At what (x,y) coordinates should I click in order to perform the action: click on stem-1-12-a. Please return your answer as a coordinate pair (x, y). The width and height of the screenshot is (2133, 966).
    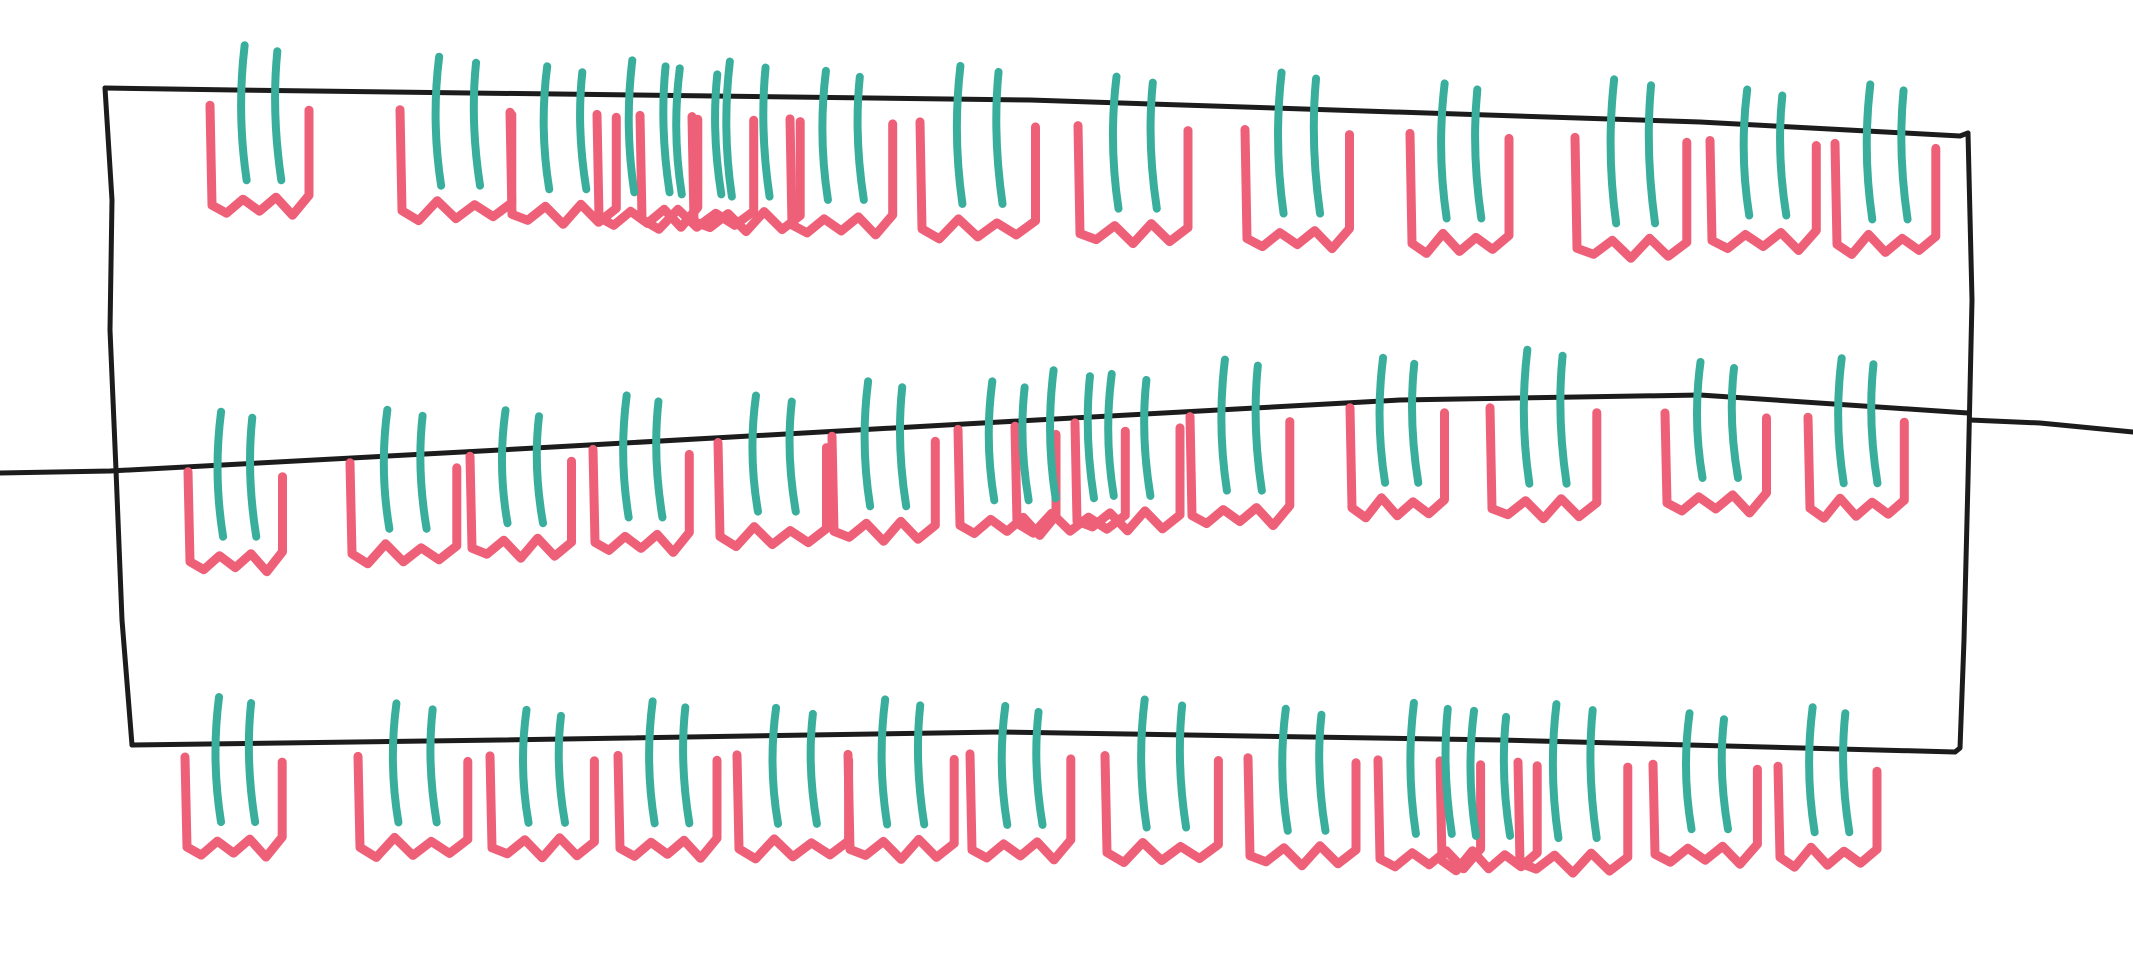
    Looking at the image, I should click on (1613, 151).